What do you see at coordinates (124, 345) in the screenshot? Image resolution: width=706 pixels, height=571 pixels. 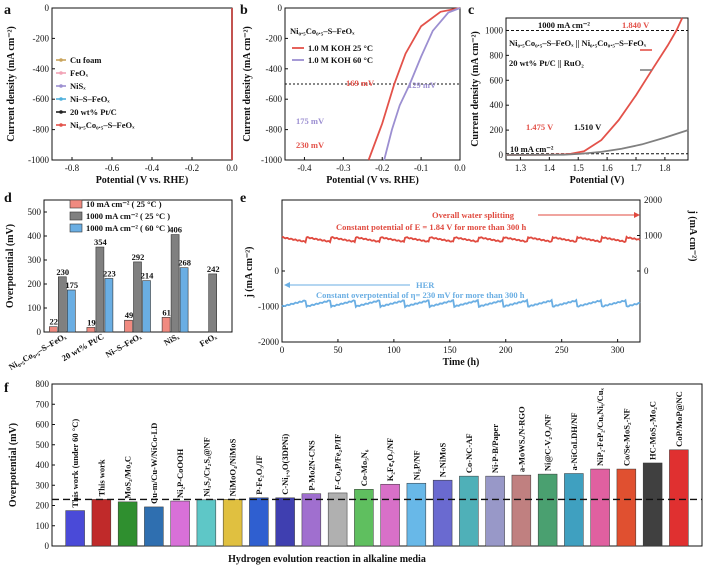 I see `category-label-2: Ni–S–FeOₓ` at bounding box center [124, 345].